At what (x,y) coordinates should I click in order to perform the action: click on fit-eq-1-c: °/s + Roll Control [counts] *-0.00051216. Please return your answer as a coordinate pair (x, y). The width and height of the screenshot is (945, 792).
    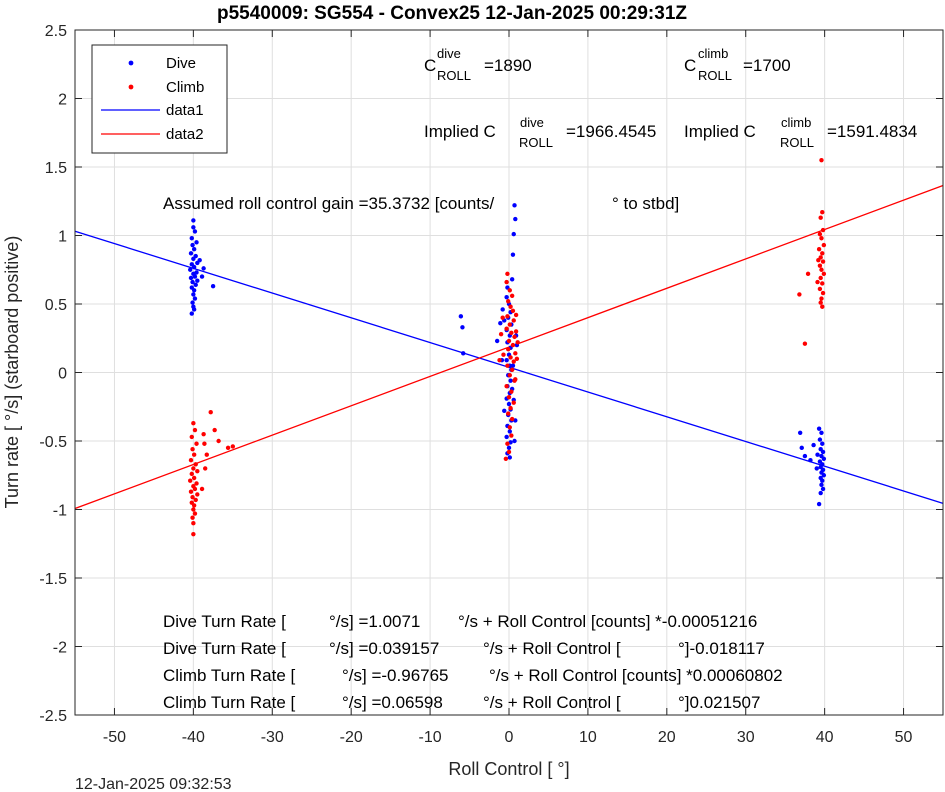
    Looking at the image, I should click on (607, 621).